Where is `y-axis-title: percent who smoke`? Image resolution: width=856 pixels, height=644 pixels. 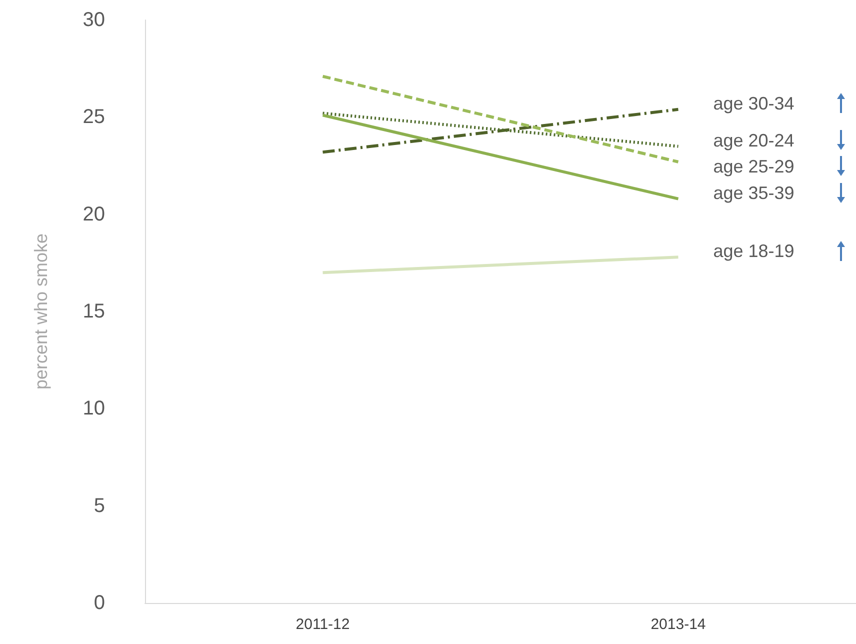
y-axis-title: percent who smoke is located at coordinates (41, 311).